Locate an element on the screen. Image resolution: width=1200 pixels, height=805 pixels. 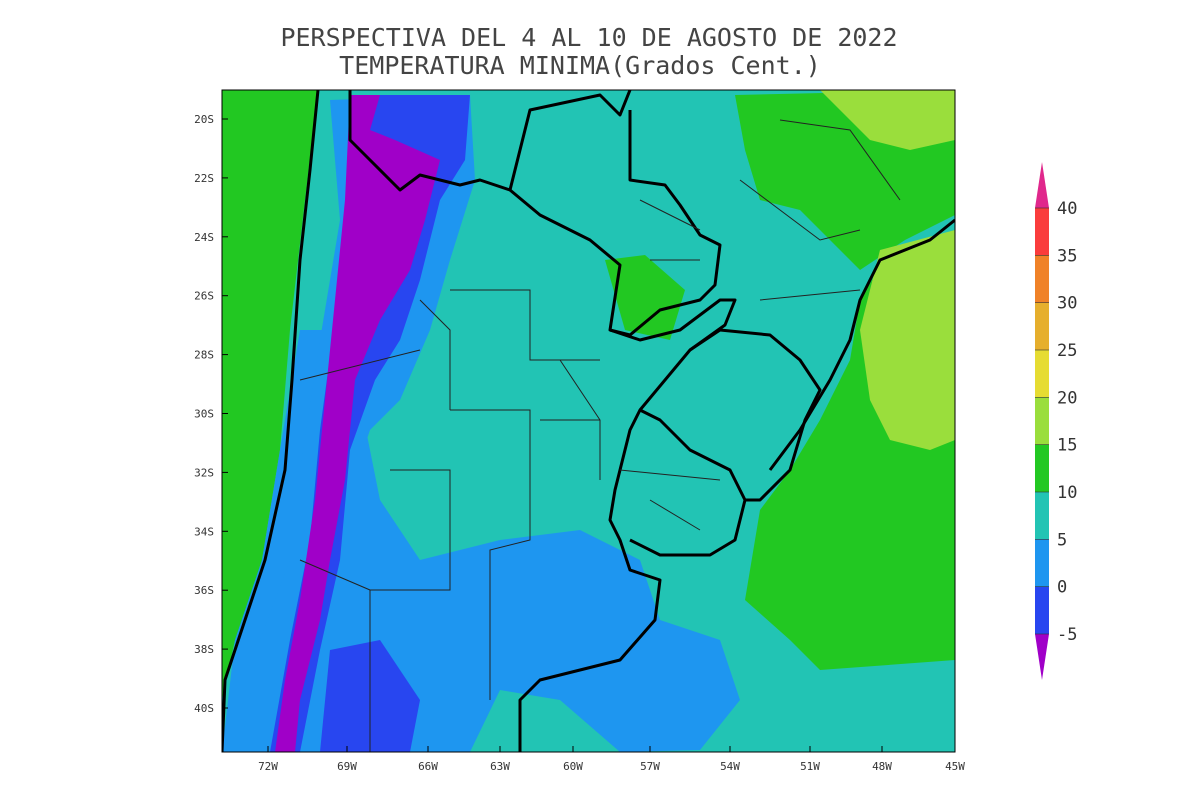
lon-label: 60W is located at coordinates (573, 766).